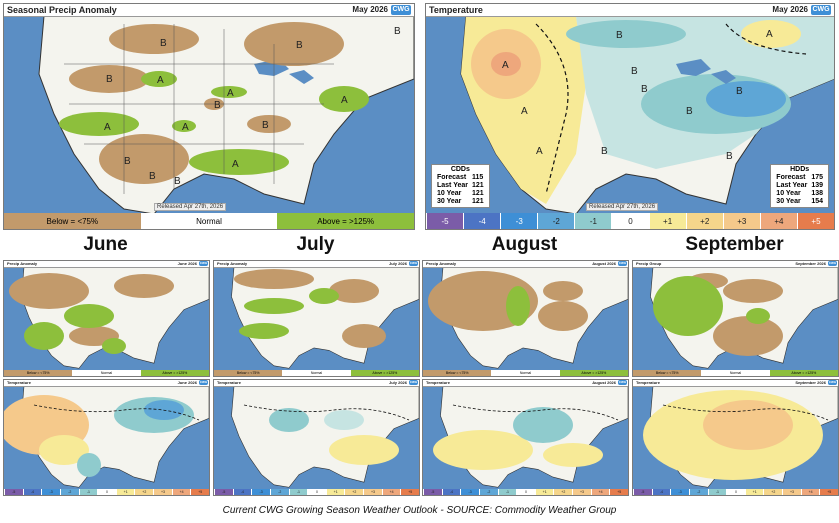 The image size is (839, 523). What do you see at coordinates (316, 264) in the screenshot?
I see `precip-panel-header: Precip Anomaly July 2026 CWG` at bounding box center [316, 264].